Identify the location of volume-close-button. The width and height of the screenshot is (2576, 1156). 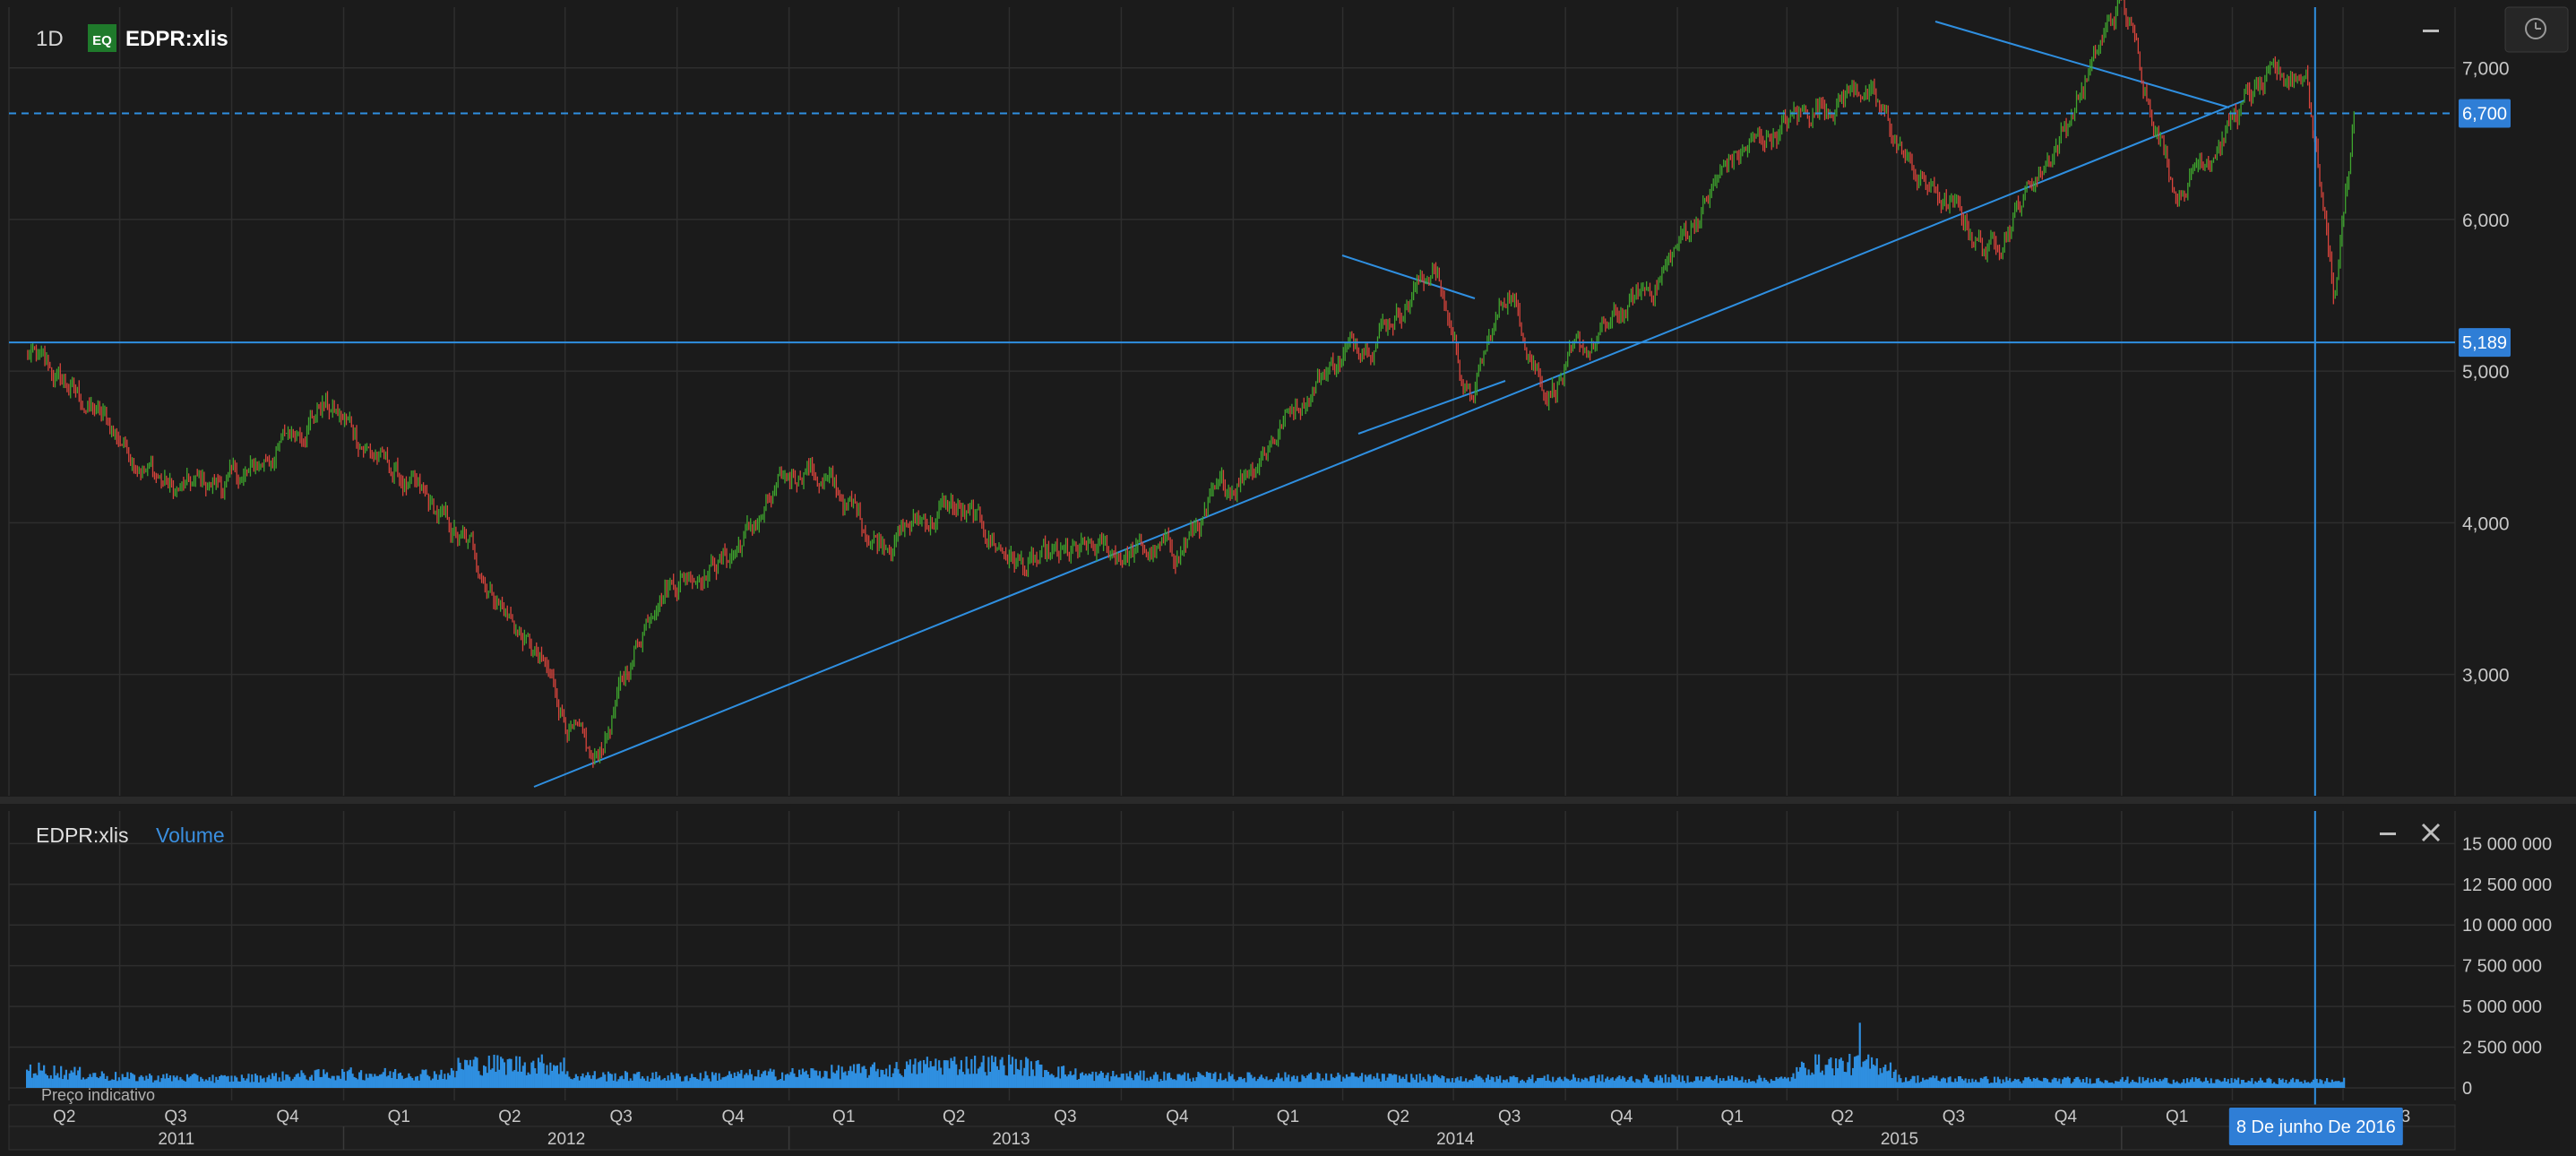
(2431, 833).